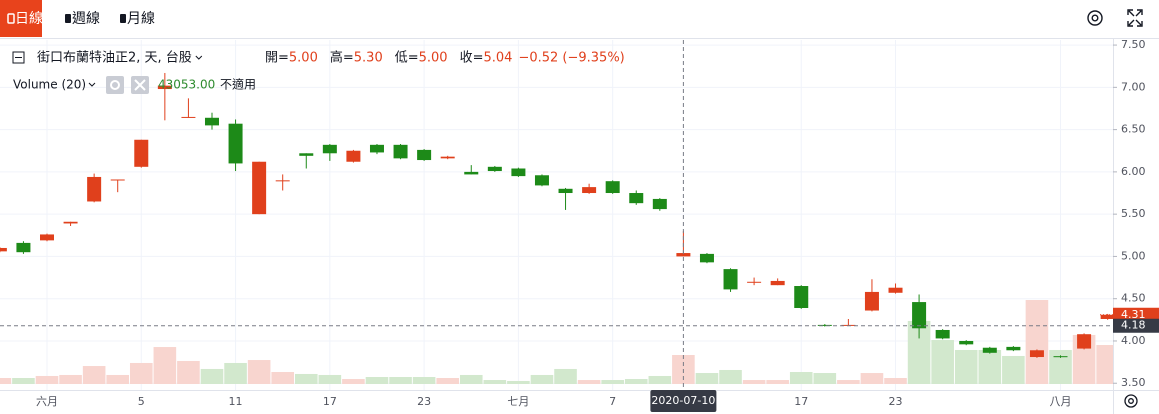 Image resolution: width=1159 pixels, height=414 pixels. I want to click on y-tick-label: 7.50, so click(1133, 44).